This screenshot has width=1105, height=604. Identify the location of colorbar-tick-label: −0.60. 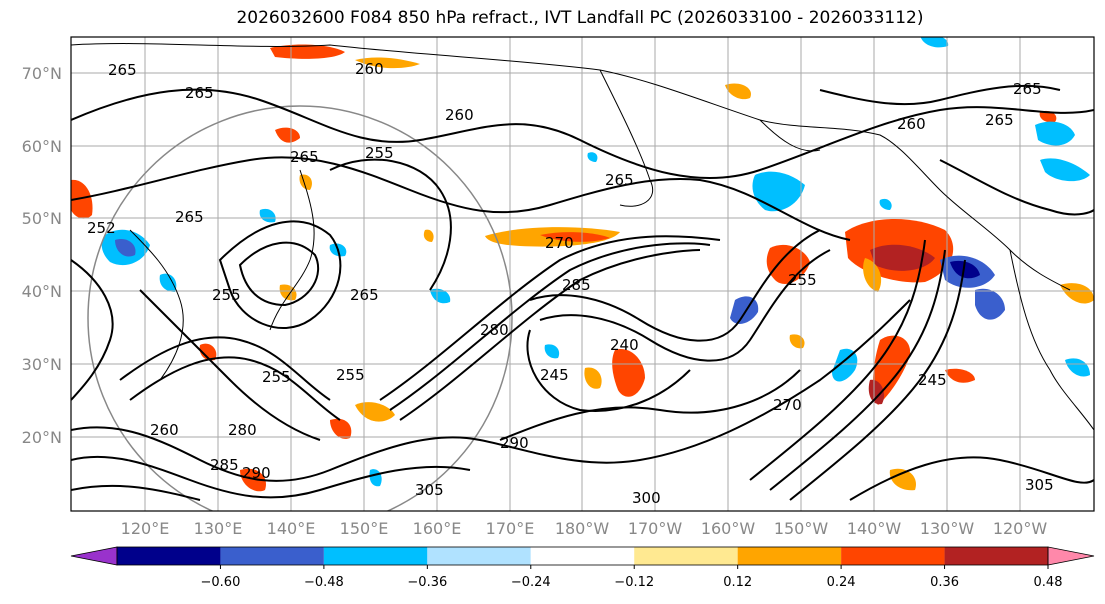
(221, 582).